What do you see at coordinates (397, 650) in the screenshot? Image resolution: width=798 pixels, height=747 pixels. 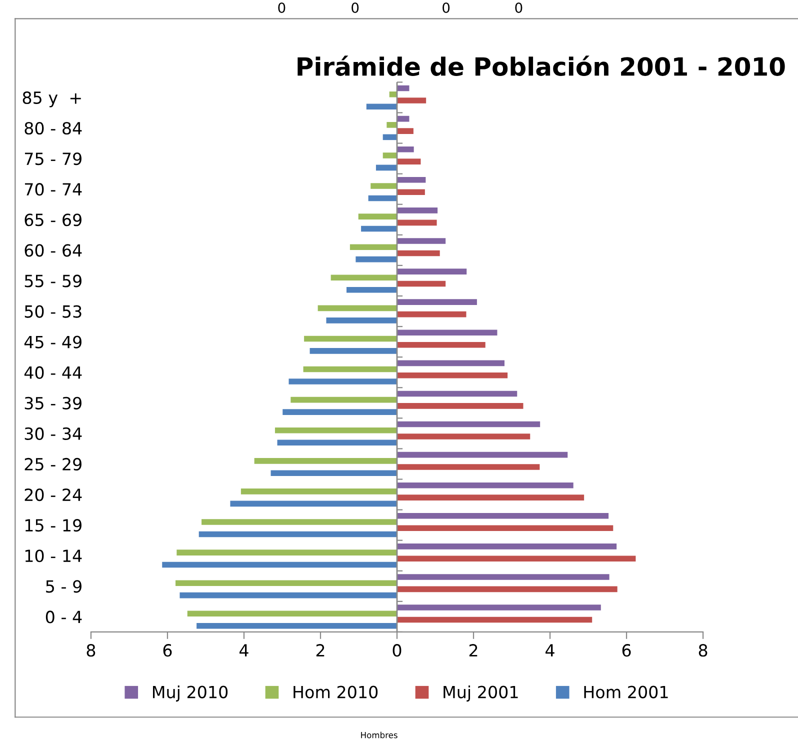 I see `x-tick-label: 0` at bounding box center [397, 650].